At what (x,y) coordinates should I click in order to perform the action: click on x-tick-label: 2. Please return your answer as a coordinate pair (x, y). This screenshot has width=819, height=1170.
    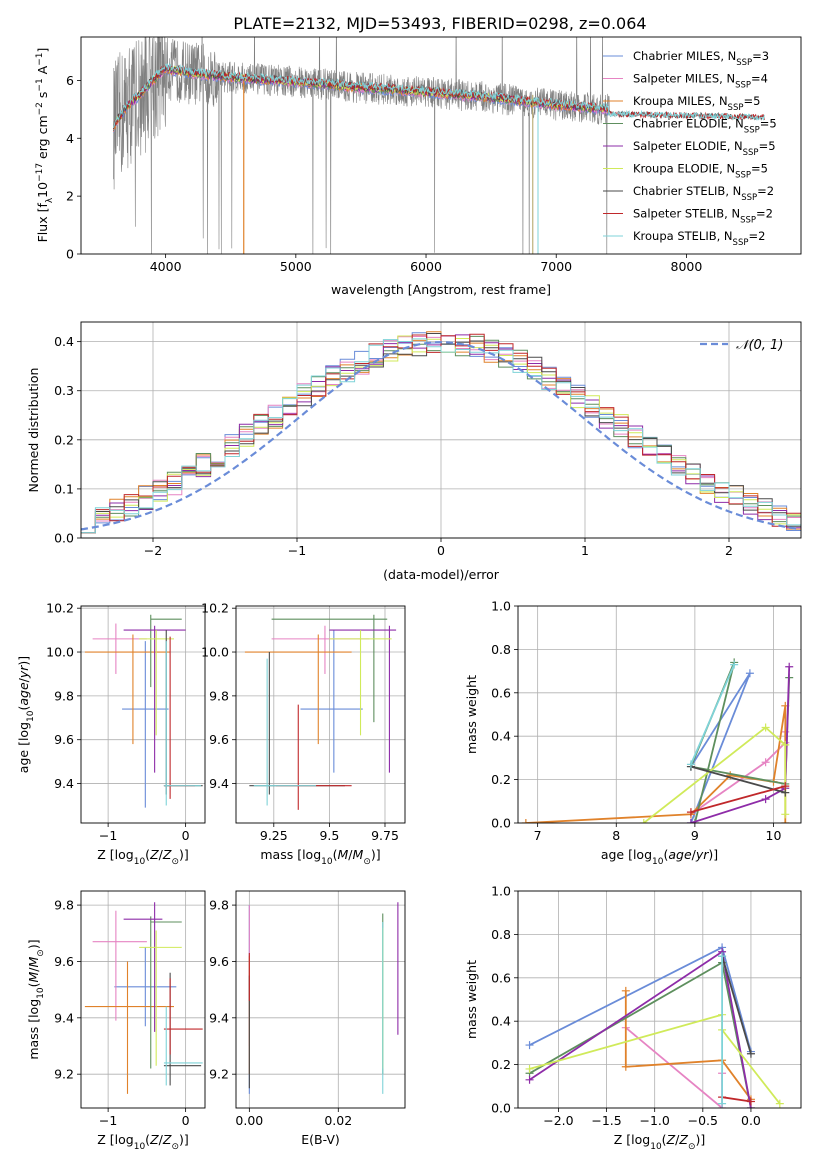
    Looking at the image, I should click on (729, 550).